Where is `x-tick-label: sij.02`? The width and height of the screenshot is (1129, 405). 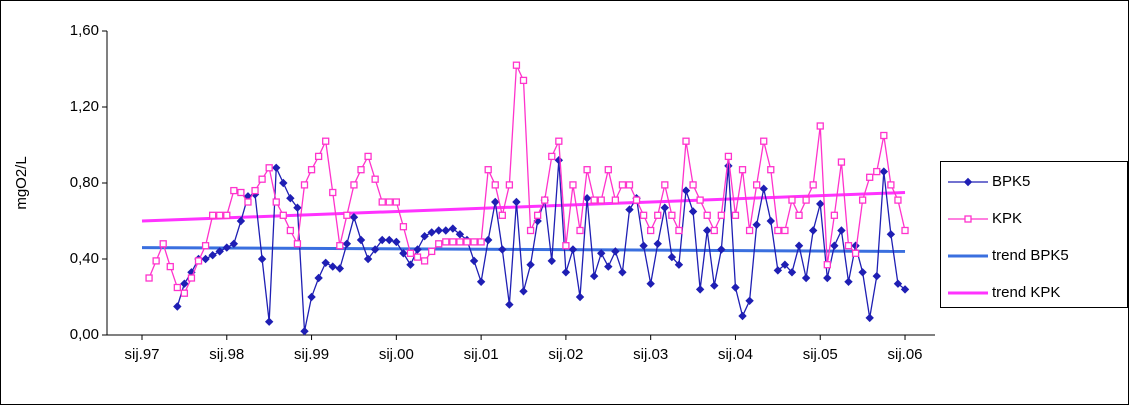
x-tick-label: sij.02 is located at coordinates (565, 354).